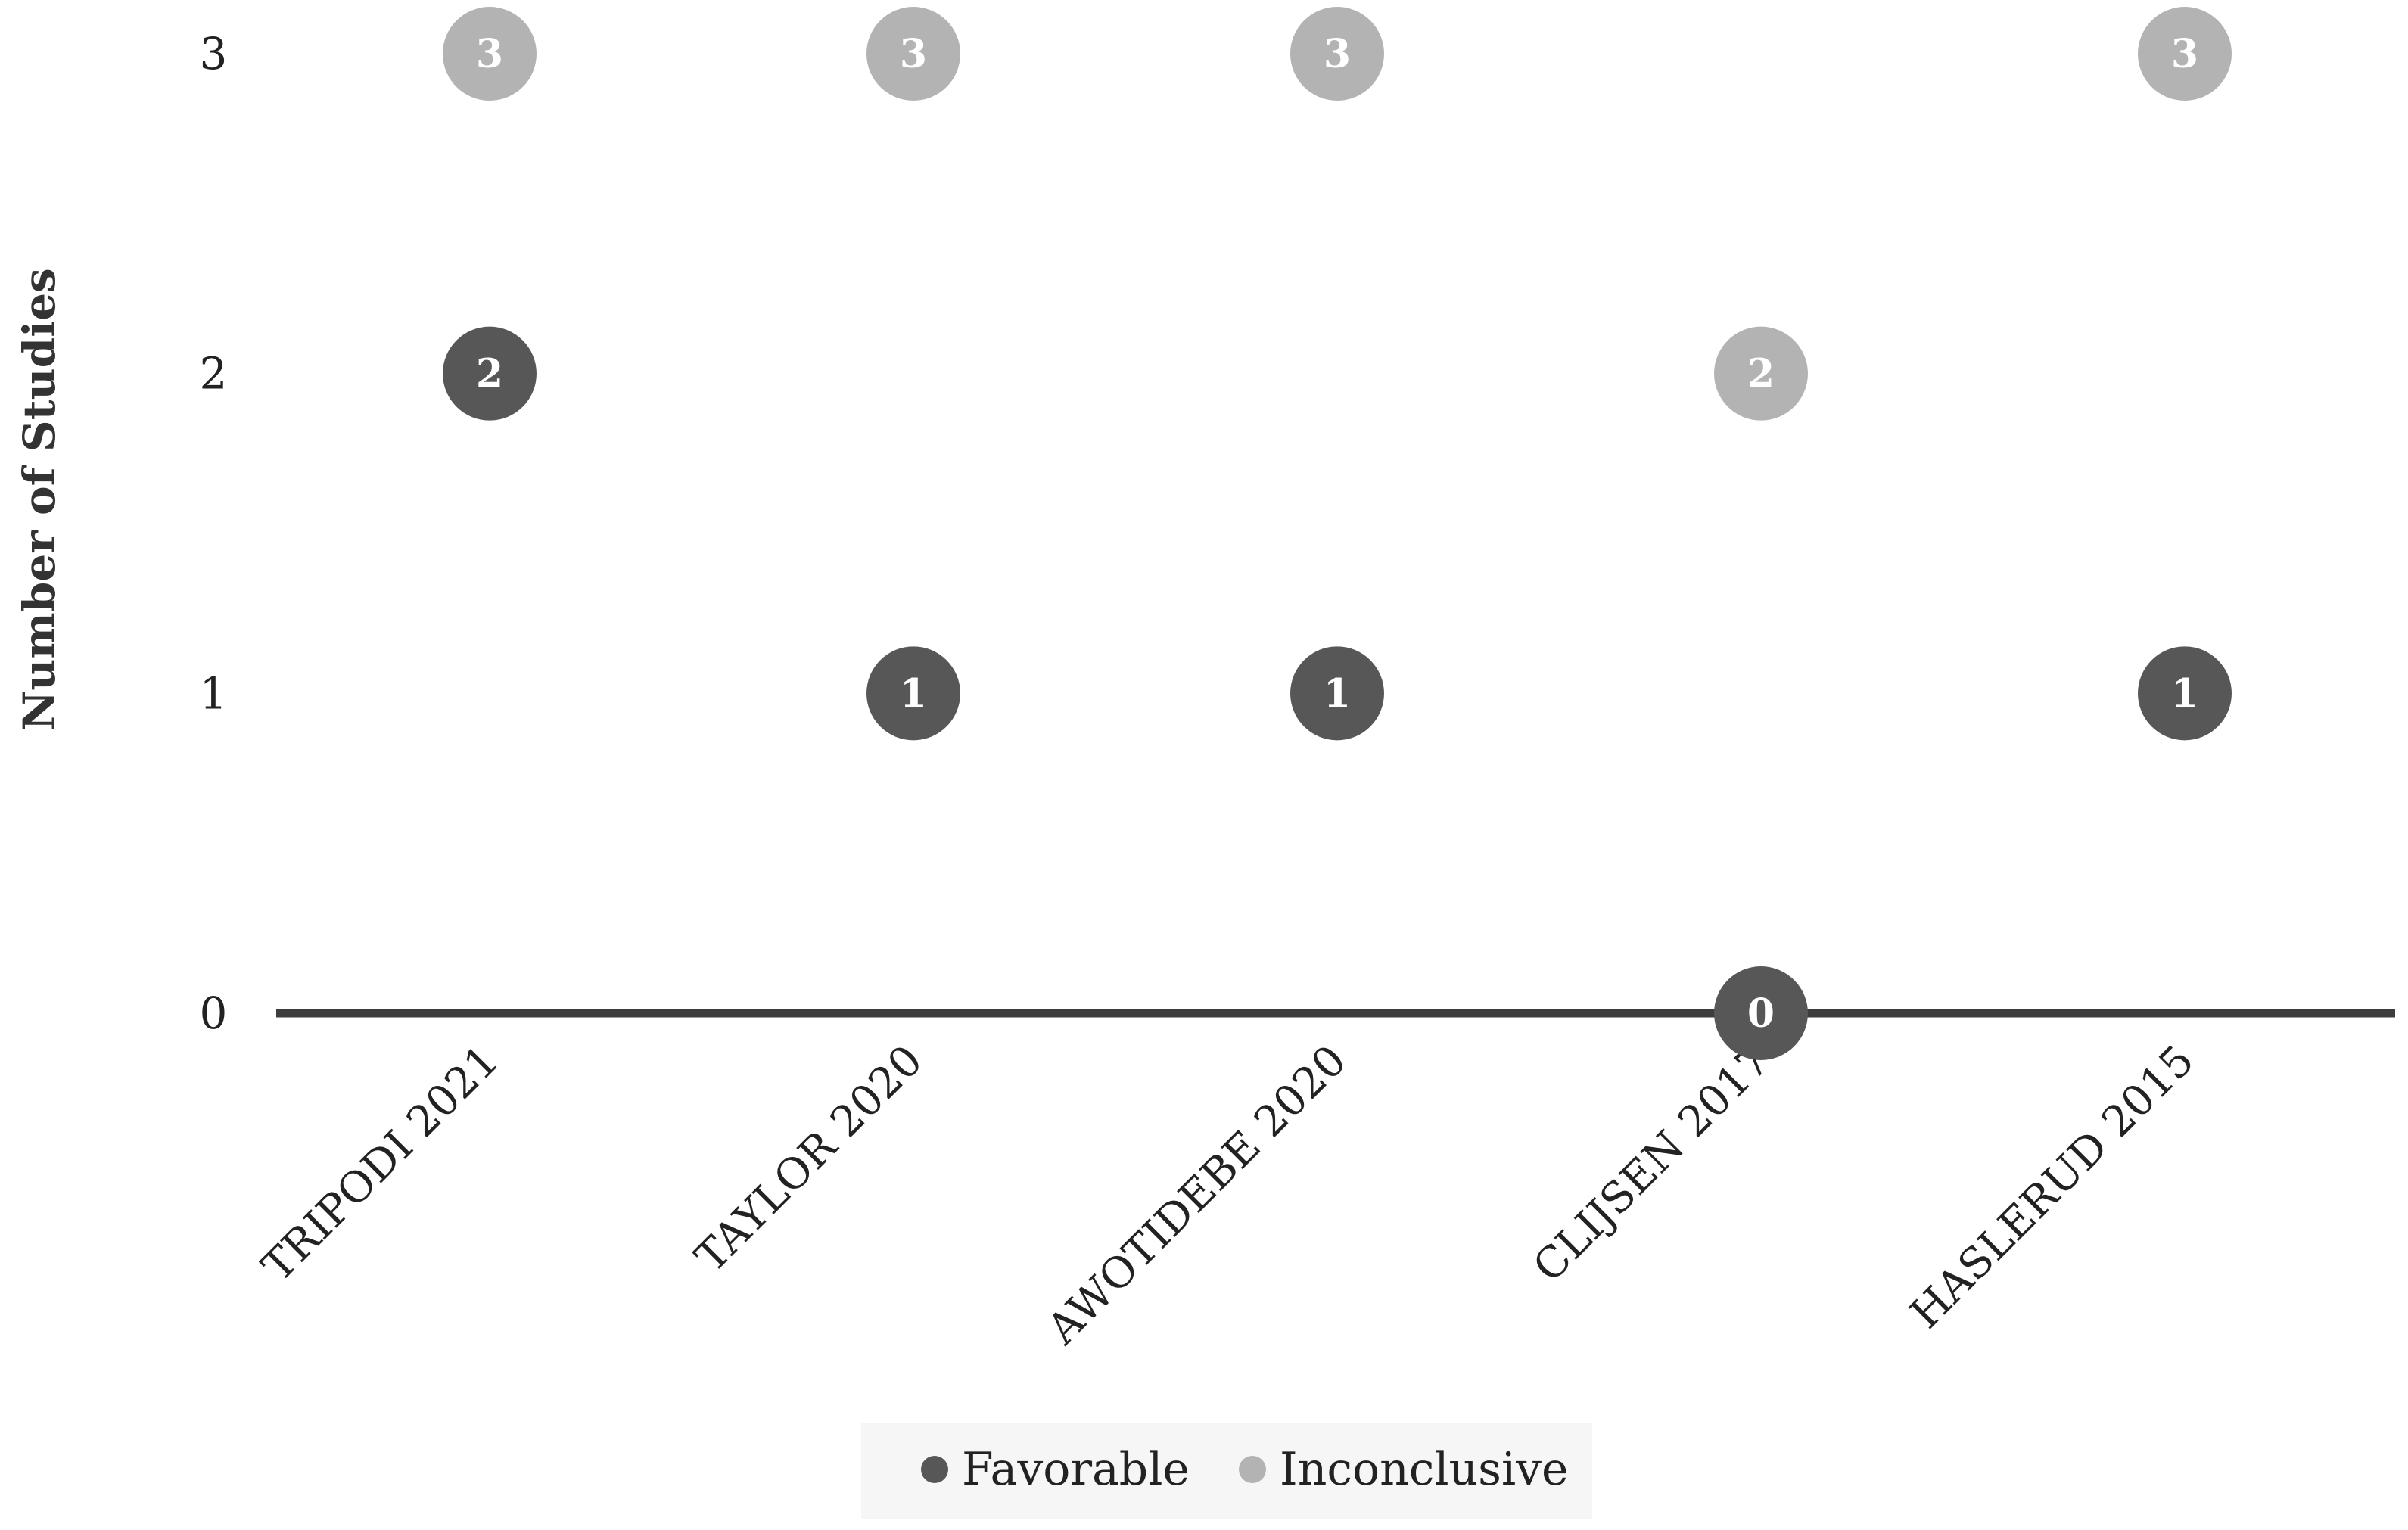 This screenshot has height=1530, width=2408. Describe the element at coordinates (934, 1469) in the screenshot. I see `legend-marker-favorable` at that location.